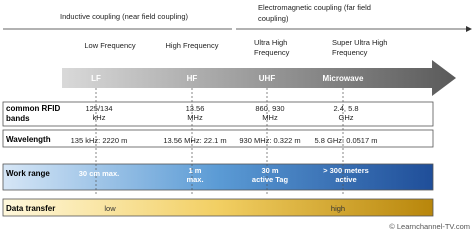  I want to click on data-transfer-row, so click(218, 207).